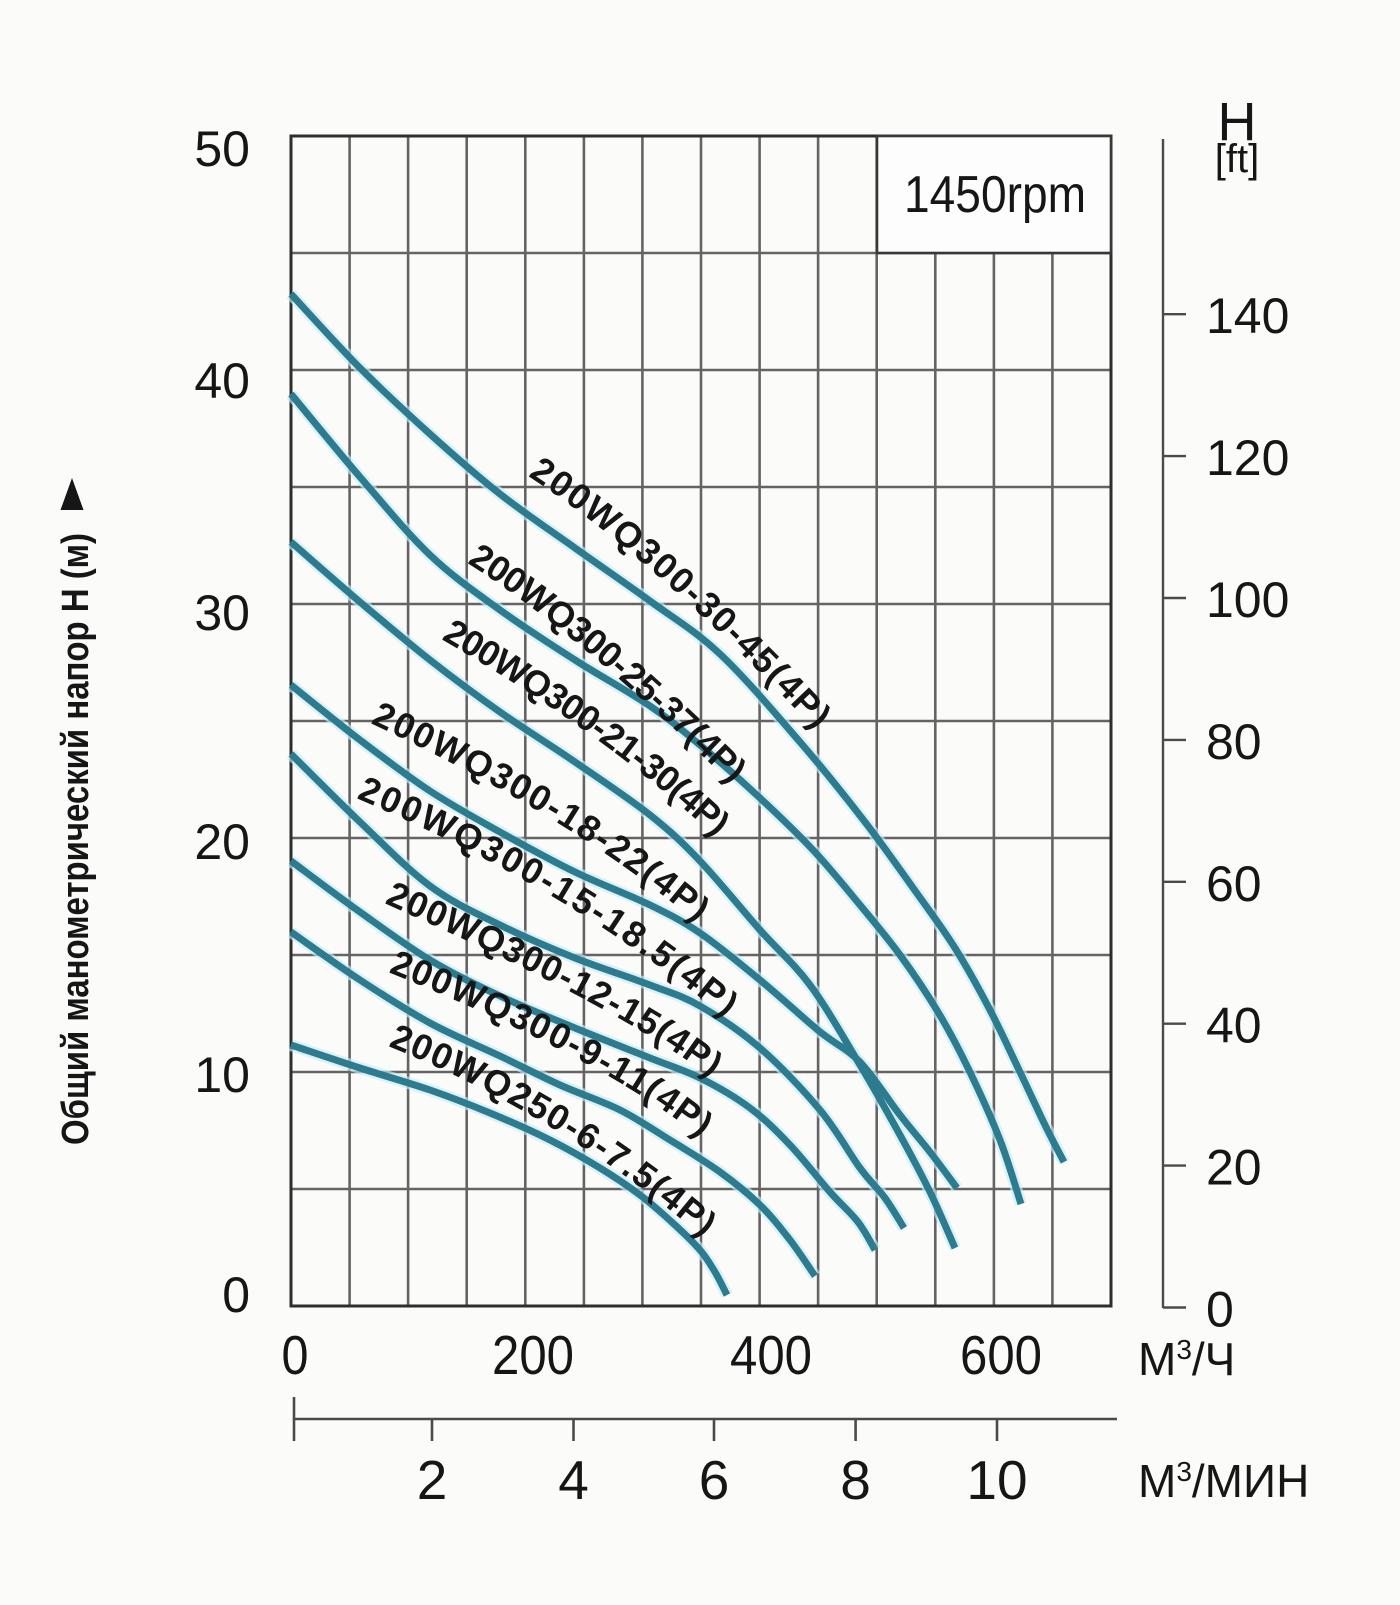 The width and height of the screenshot is (1400, 1605). I want to click on svg-text: H, so click(1237, 122).